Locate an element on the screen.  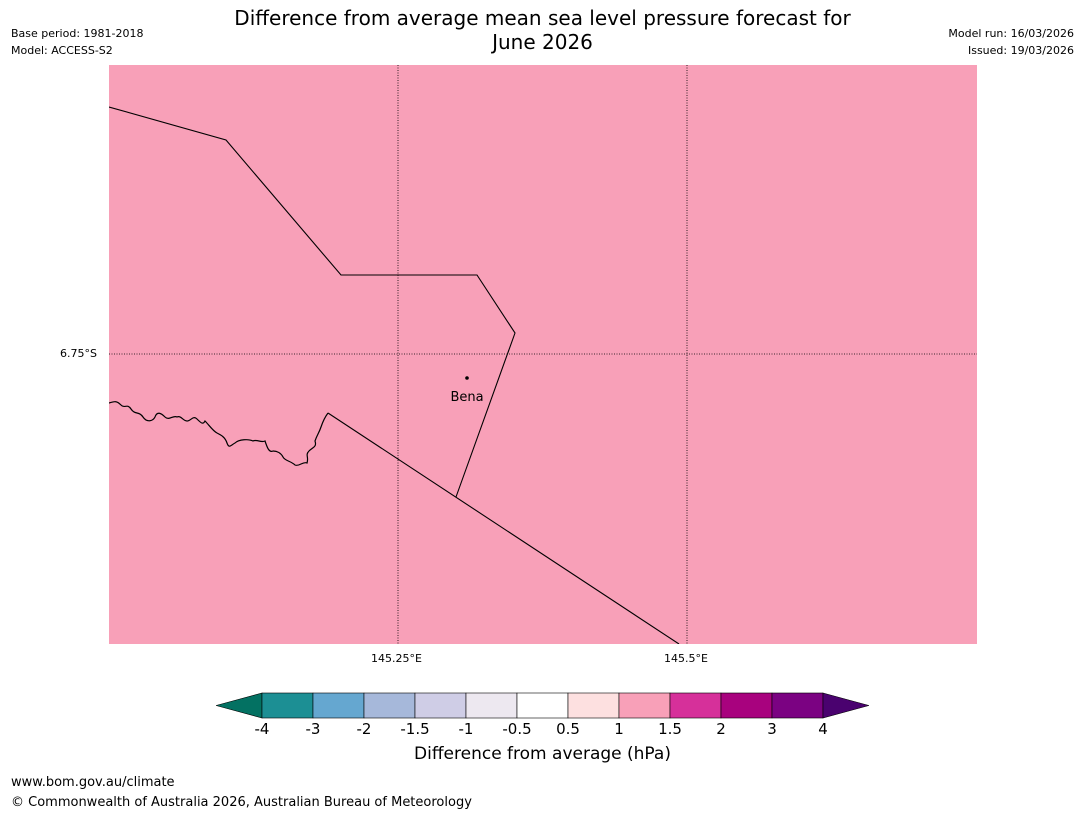
base-period: Base period: 1981-2018 is located at coordinates (77, 33).